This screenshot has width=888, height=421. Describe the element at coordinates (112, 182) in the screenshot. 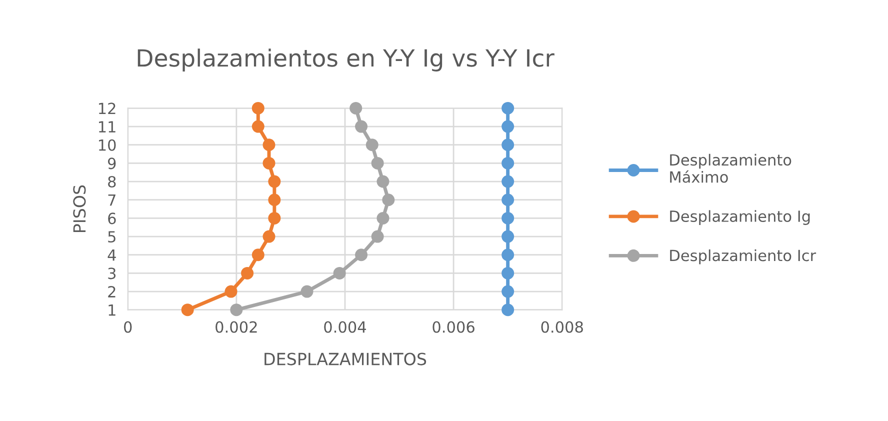

I see `y-tick-label: 8` at that location.